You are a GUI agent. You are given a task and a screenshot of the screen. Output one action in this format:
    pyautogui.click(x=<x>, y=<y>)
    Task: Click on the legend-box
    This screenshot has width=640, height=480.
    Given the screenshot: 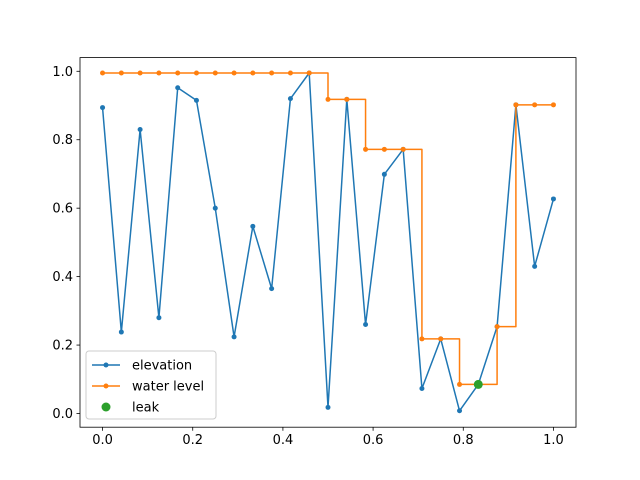 What is the action you would take?
    pyautogui.click(x=151, y=385)
    